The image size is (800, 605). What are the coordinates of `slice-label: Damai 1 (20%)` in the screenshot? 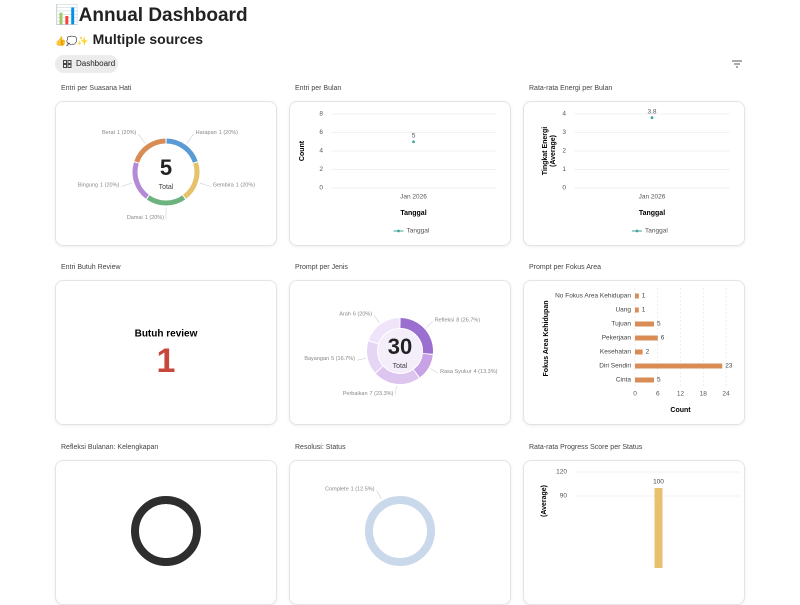 It's located at (145, 218).